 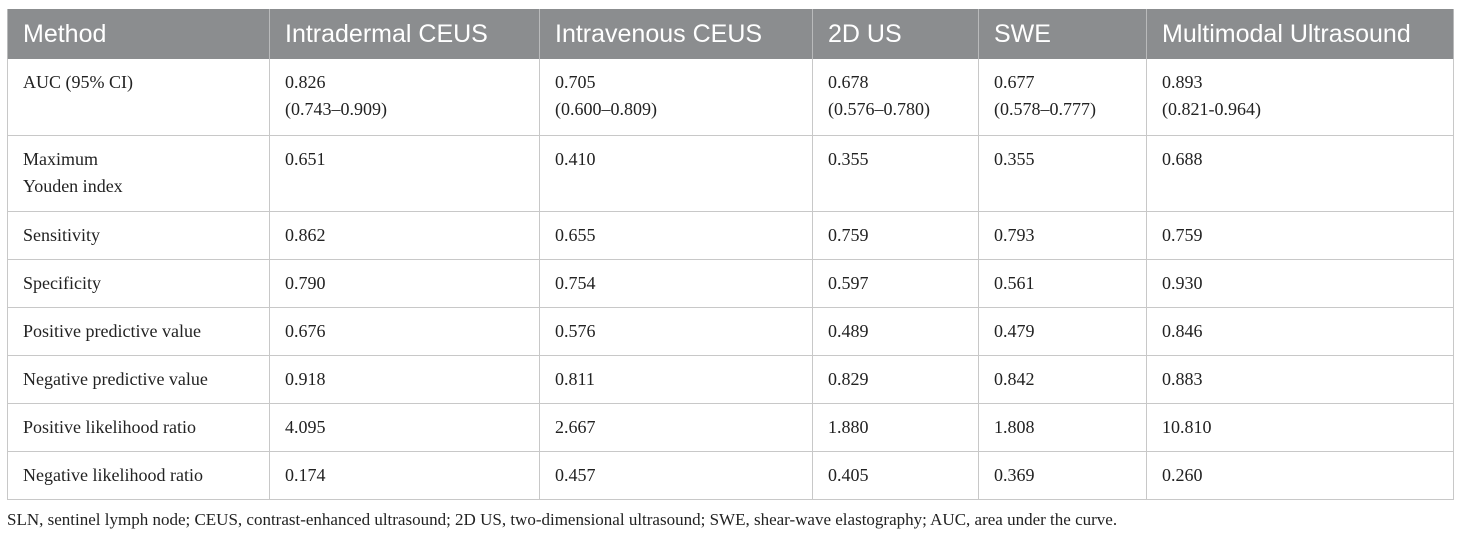 I want to click on table-row-sensitivity: Sensitivity 0.862 0.655 0.759 0.793 0.759, so click(x=730, y=235).